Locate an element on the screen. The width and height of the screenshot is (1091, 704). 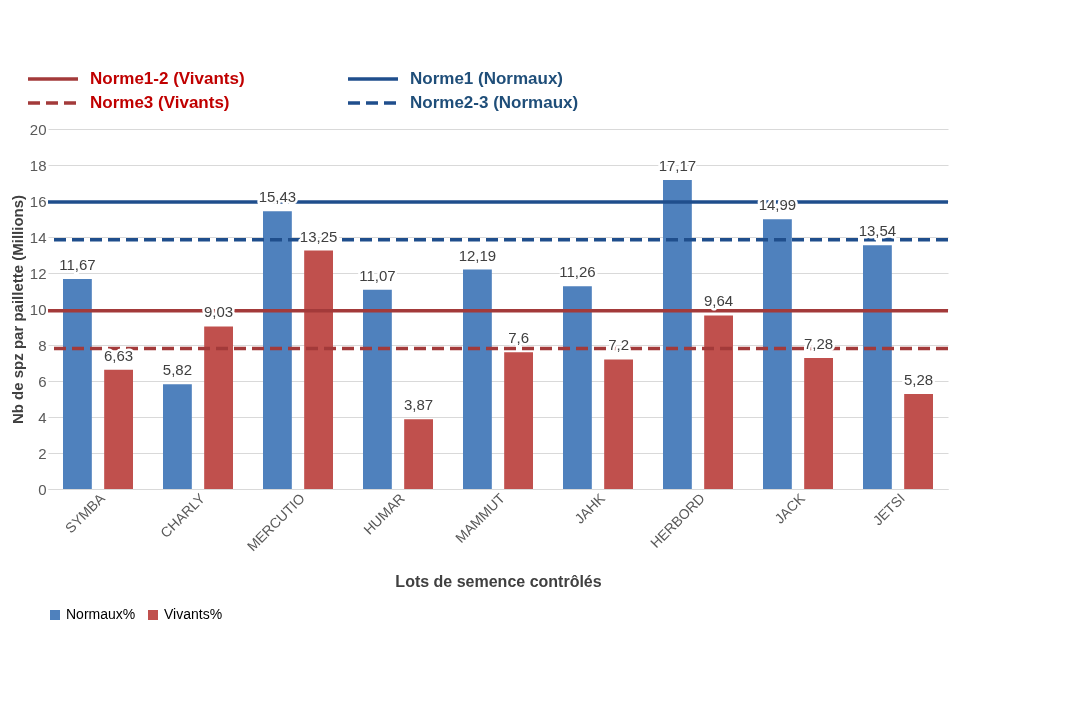
data-label: 3,87 is located at coordinates (418, 405).